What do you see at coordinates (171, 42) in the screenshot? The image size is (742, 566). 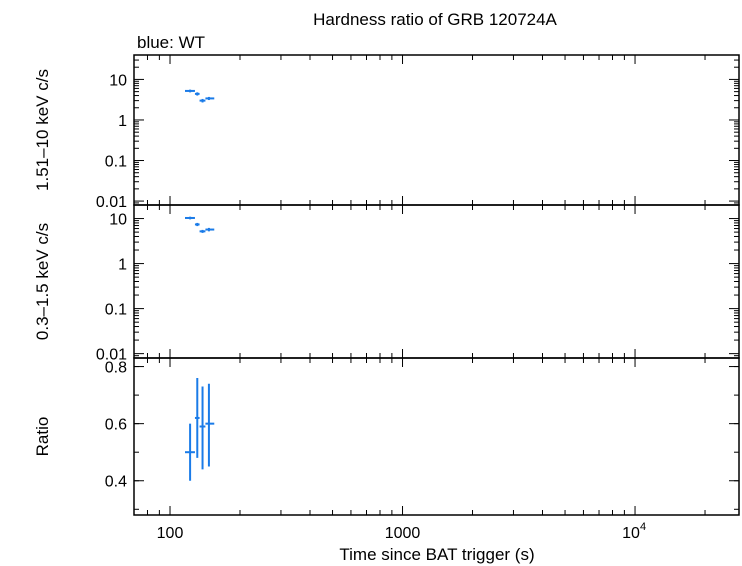 I see `legend-text: blue: WT` at bounding box center [171, 42].